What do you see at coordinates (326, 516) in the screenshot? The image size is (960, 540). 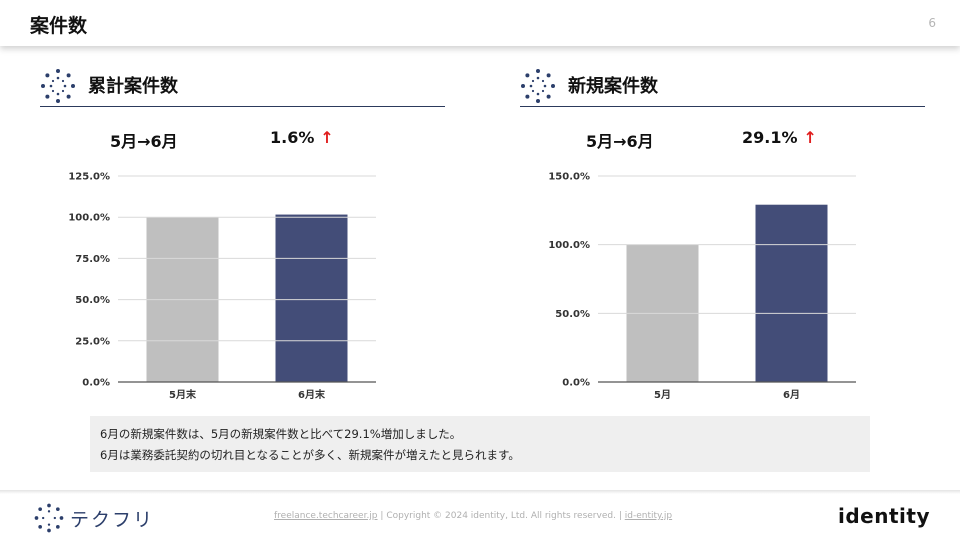 I see `footer-link-techcareer: freelance.techcareer.jp` at bounding box center [326, 516].